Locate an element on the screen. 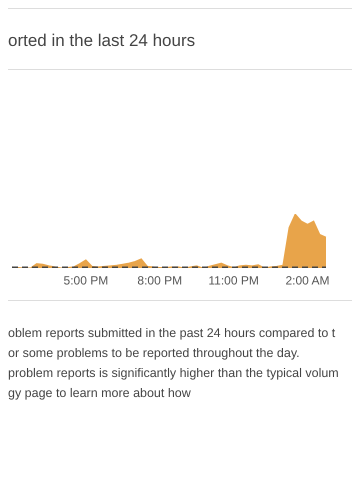  x-tick-label: 5:00 PM is located at coordinates (86, 281).